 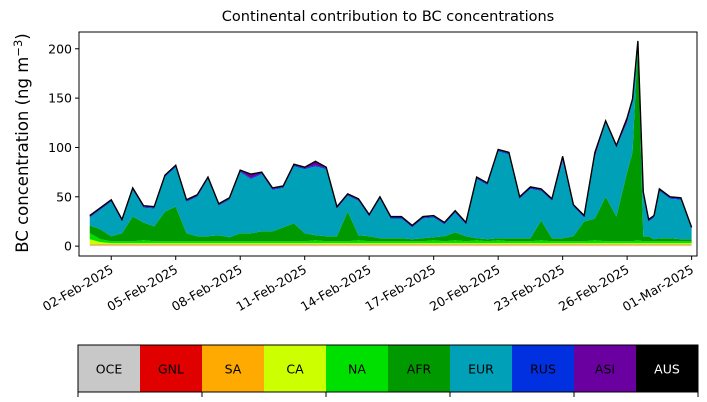 I want to click on area-sa, so click(x=390, y=245).